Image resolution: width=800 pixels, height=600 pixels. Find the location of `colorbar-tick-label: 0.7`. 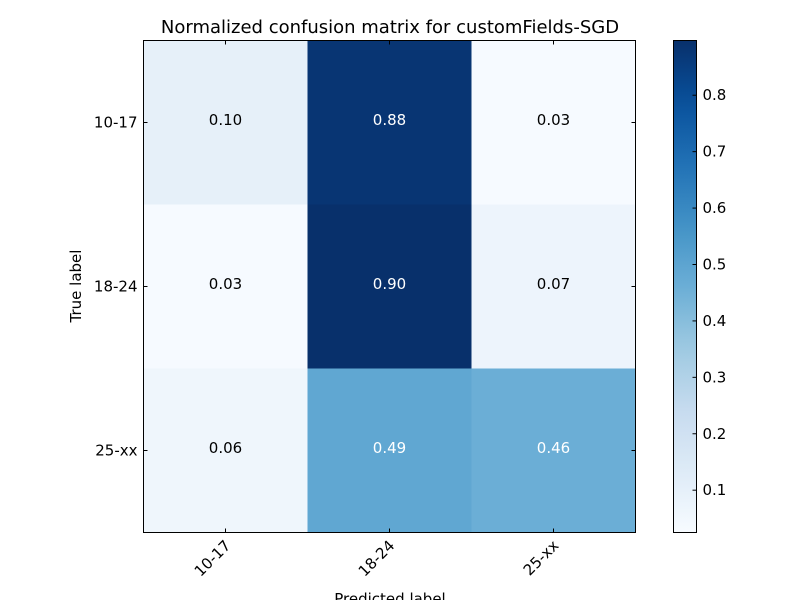

colorbar-tick-label: 0.7 is located at coordinates (715, 152).